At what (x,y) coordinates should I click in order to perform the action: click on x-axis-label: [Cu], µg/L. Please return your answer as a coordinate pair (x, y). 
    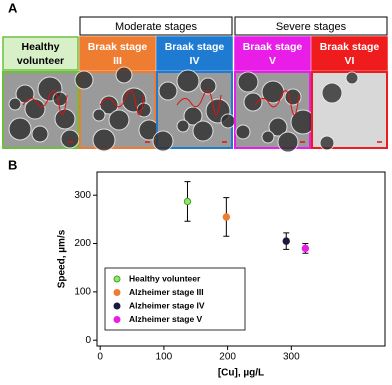
    Looking at the image, I should click on (241, 373).